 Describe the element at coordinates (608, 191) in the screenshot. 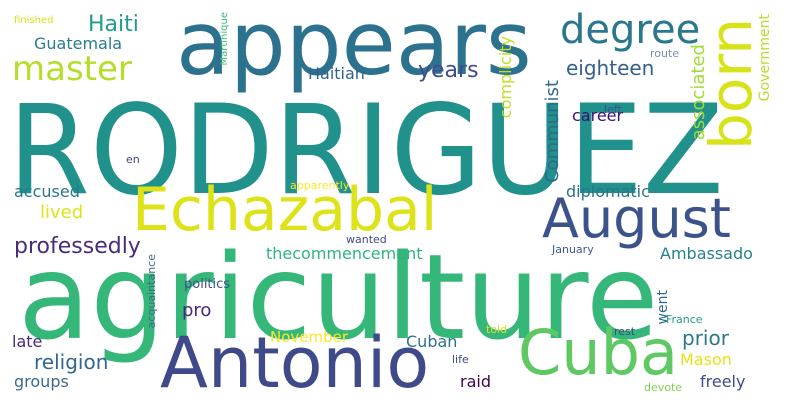

I see `word-diplomatic: diplomatic` at that location.